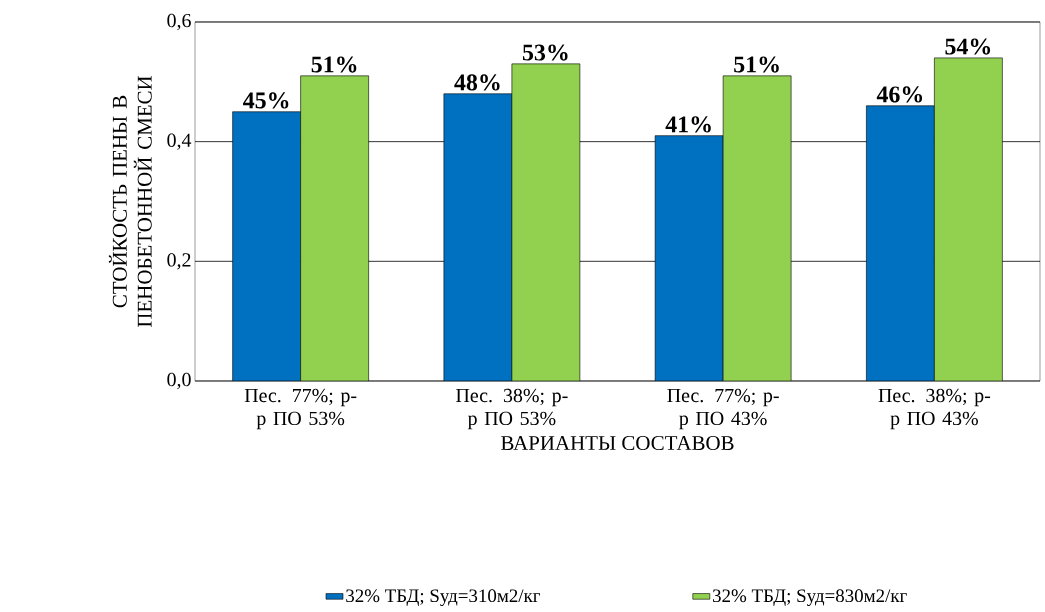  I want to click on data-label: 54%, so click(968, 46).